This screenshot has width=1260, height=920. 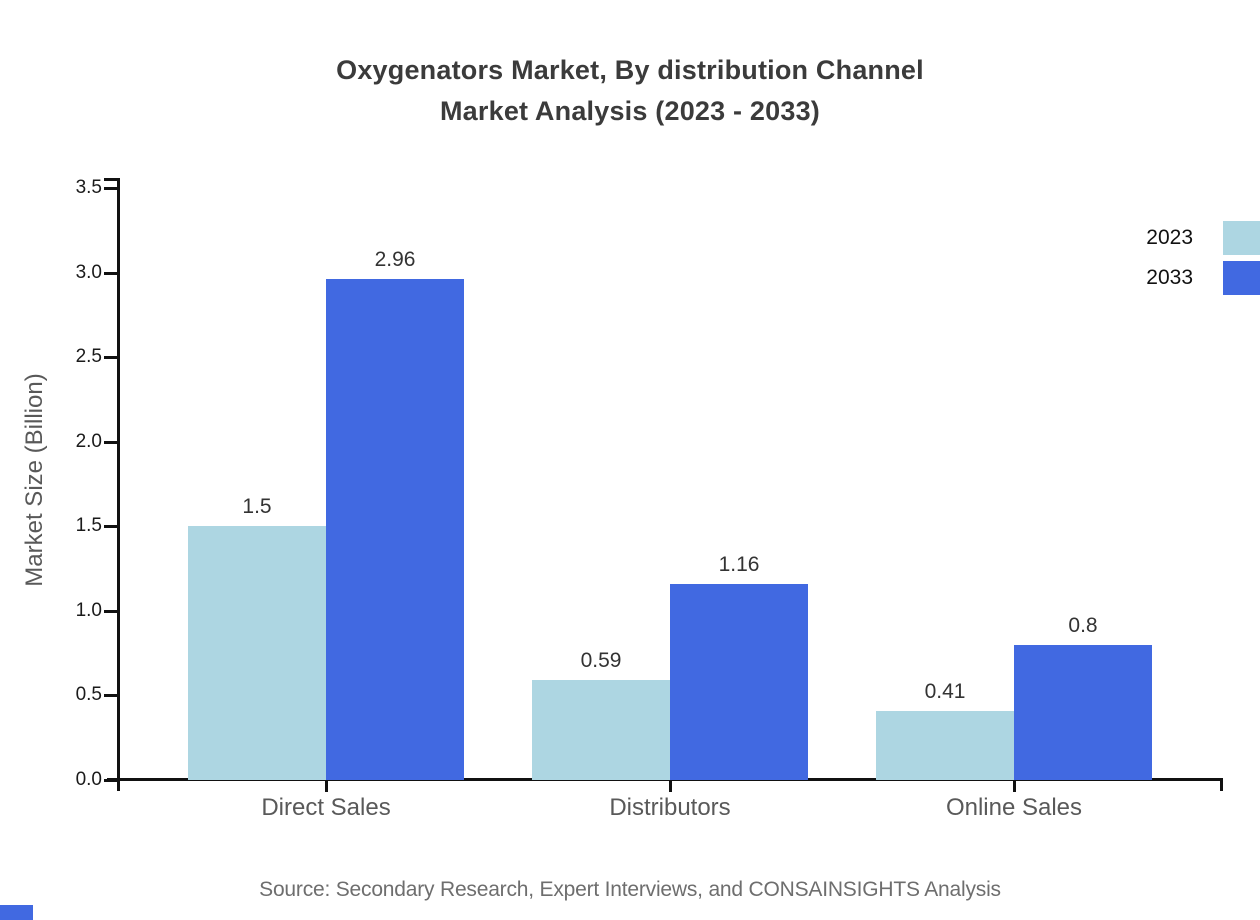 I want to click on bar-value-label: 0.59, so click(x=601, y=660).